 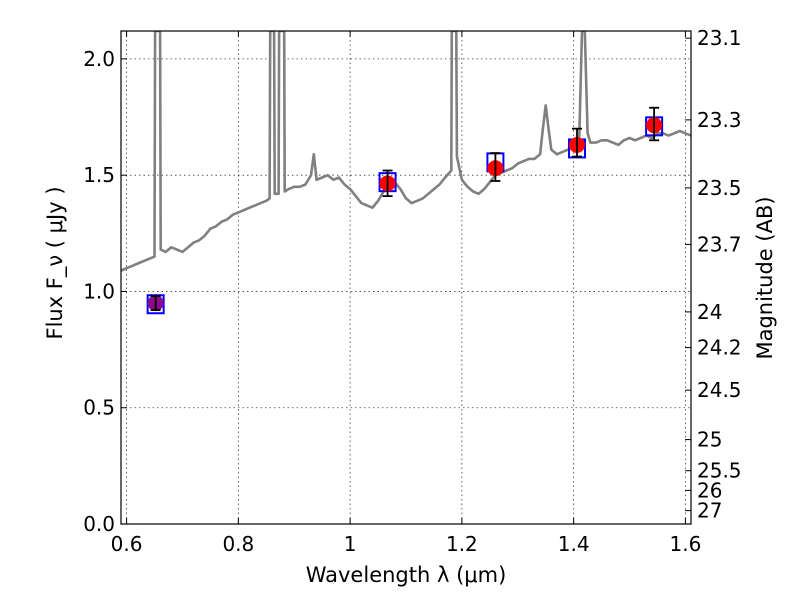 I want to click on x-tick-label: 1.4, so click(x=574, y=544).